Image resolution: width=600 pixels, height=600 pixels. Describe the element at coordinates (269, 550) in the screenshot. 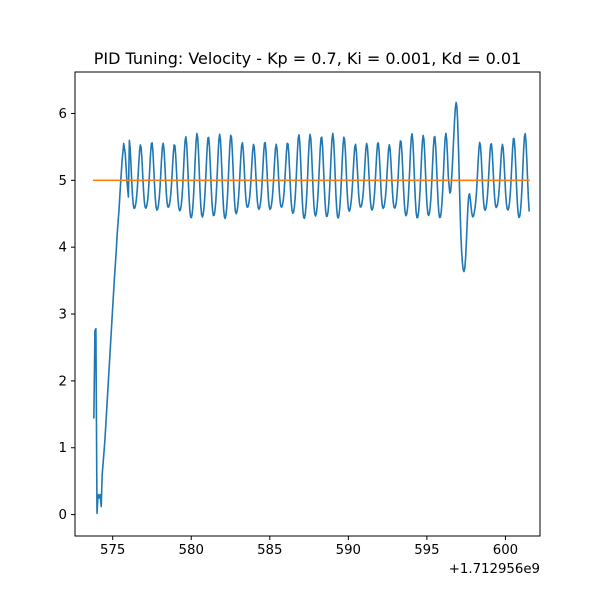

I see `x-tick-label: 585` at that location.